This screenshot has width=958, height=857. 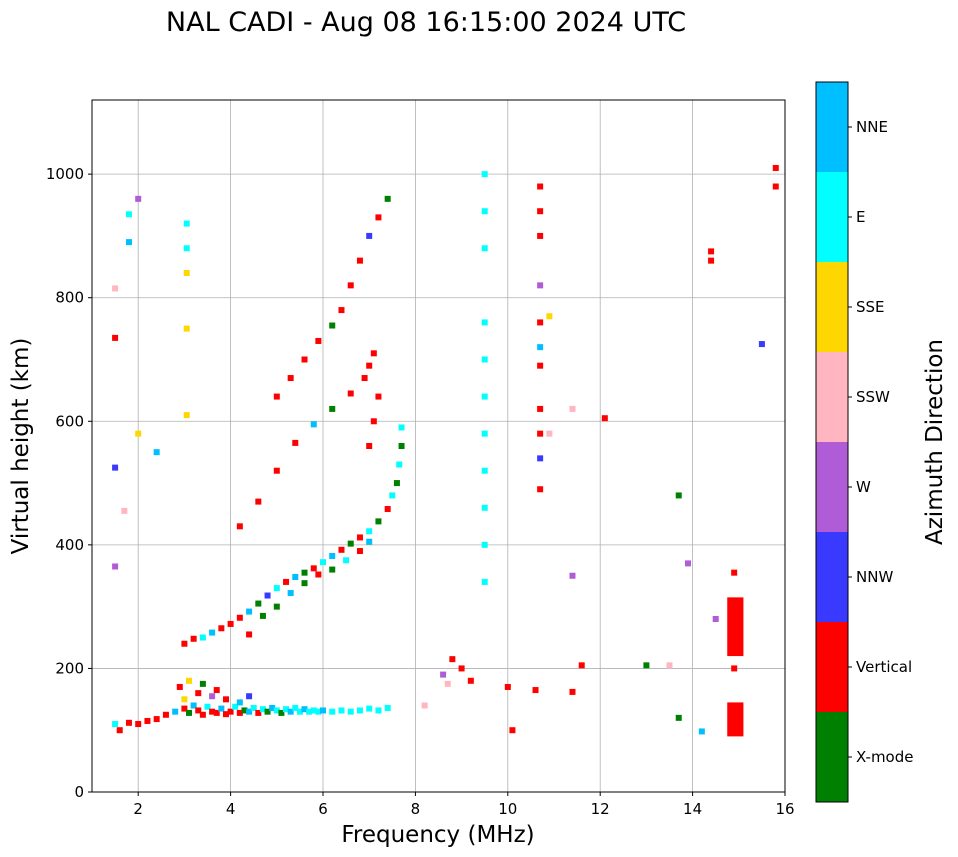 I want to click on y-tick-label: 600, so click(x=69, y=421).